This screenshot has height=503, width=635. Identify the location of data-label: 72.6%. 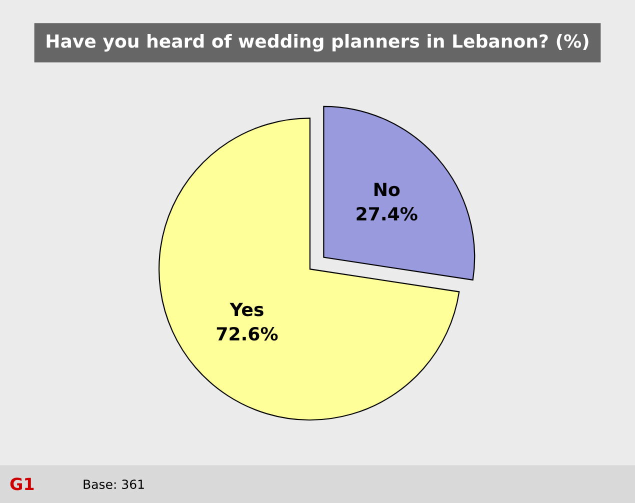
(247, 333).